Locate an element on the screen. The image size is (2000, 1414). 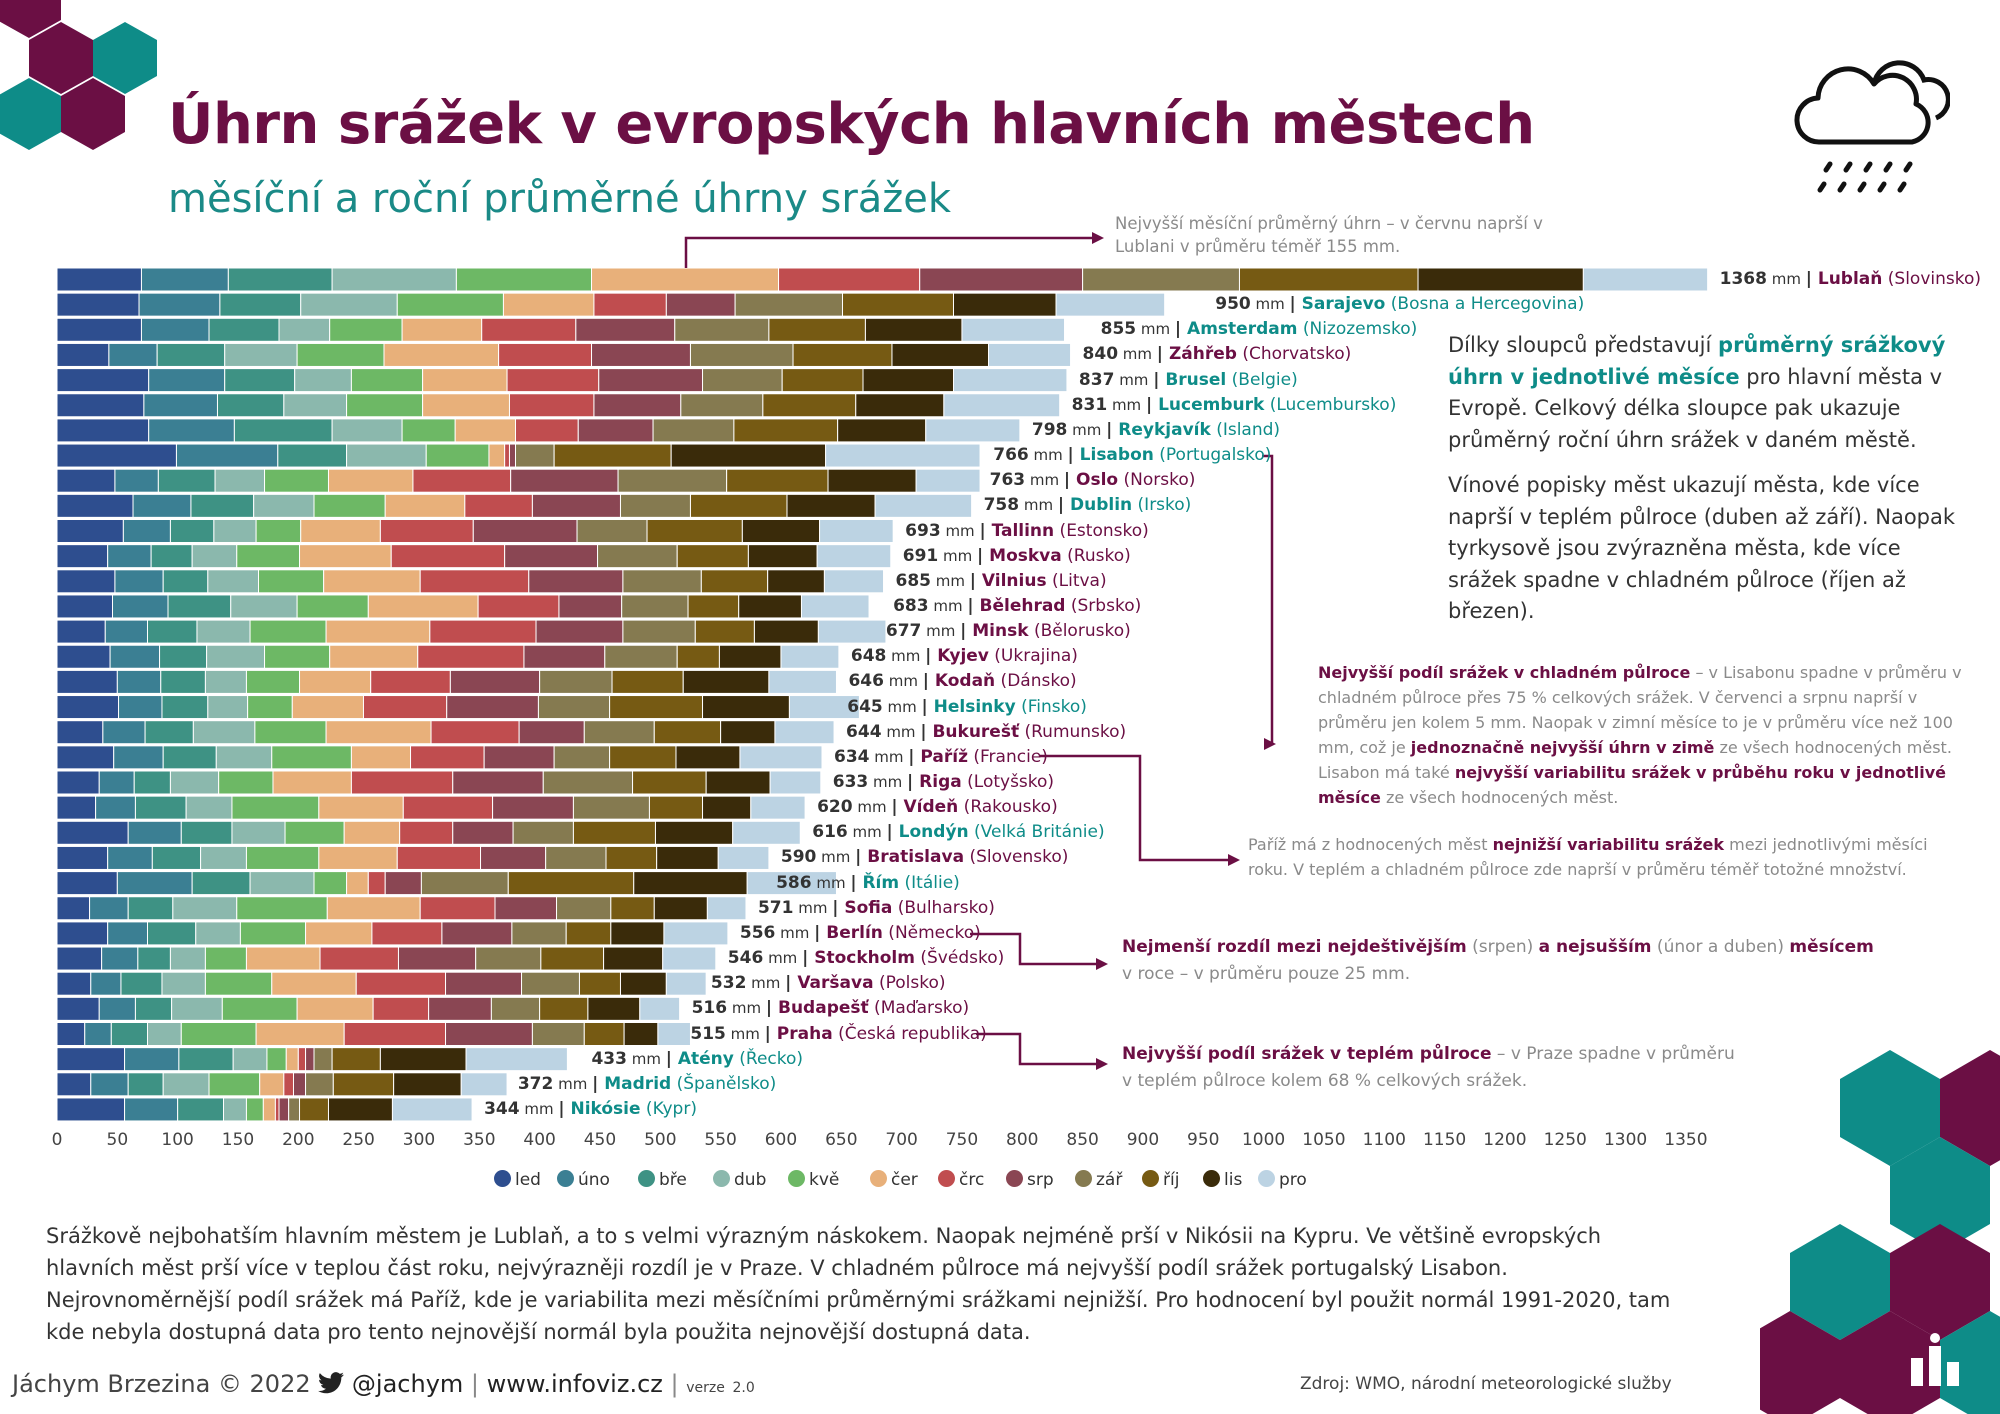
city-label: 1368 mm | Lublaň (Slovinsko) is located at coordinates (1850, 279).